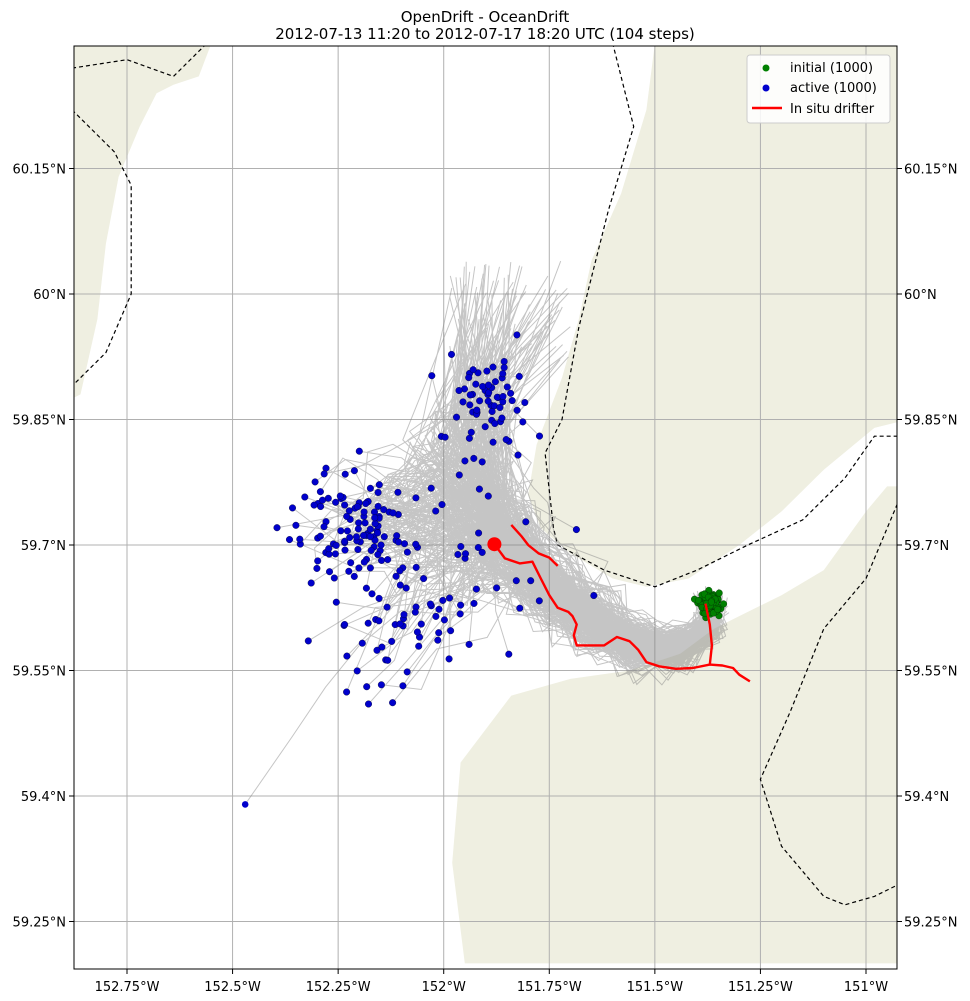 This screenshot has height=1001, width=970. I want to click on y-tick-label-left: 59.7°N, so click(43, 546).